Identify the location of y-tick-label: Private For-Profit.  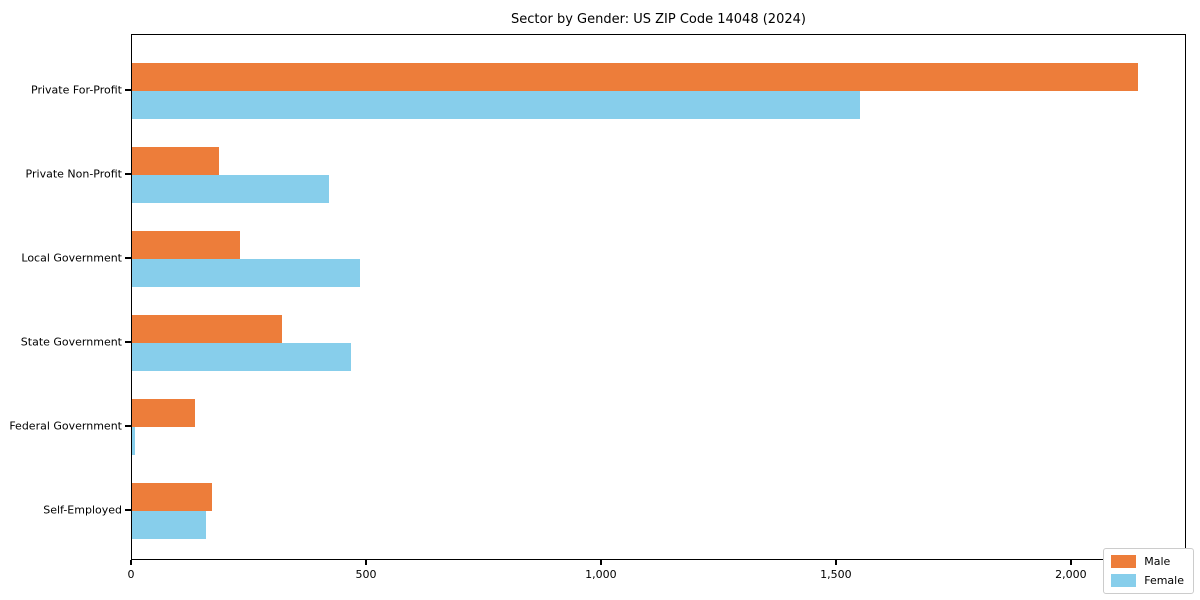
(76, 90).